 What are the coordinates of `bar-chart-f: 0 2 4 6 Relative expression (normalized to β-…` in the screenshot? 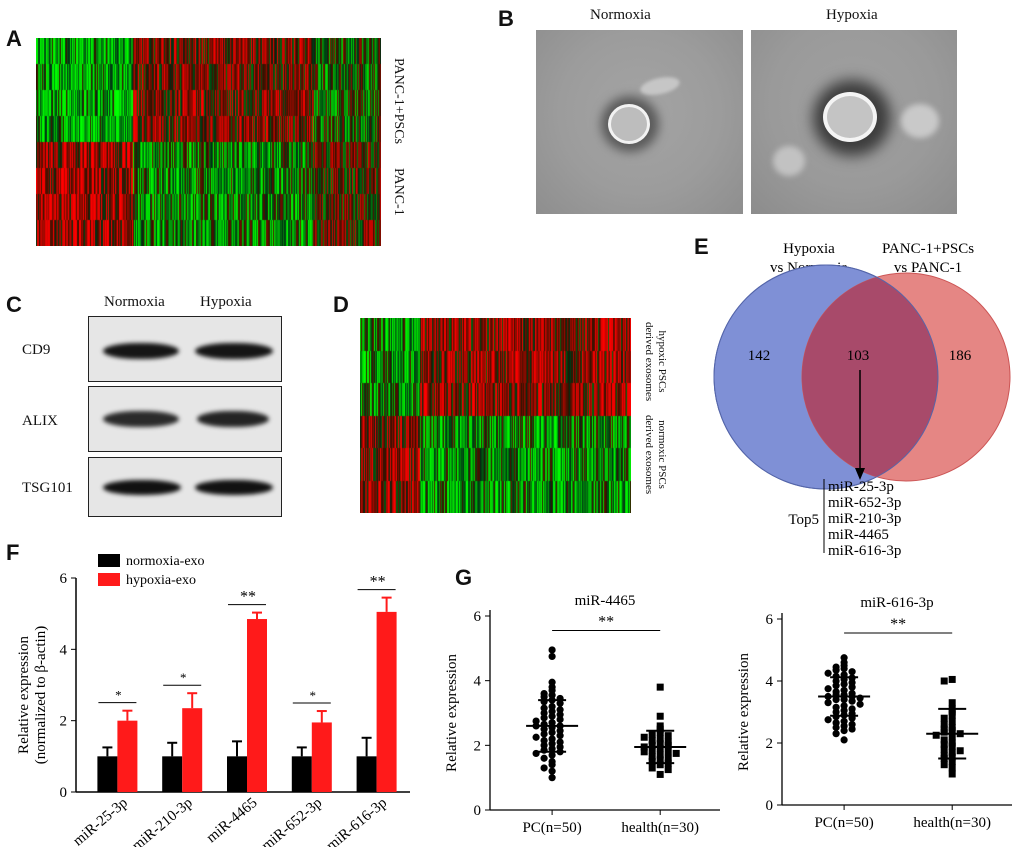 It's located at (213, 700).